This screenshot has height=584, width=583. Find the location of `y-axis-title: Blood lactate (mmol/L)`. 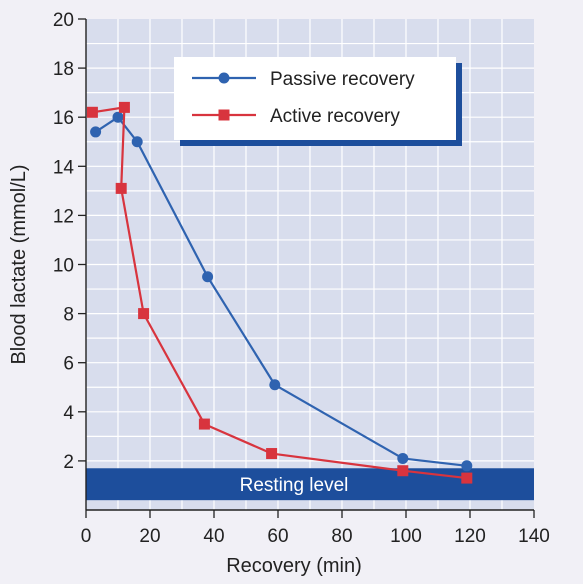

y-axis-title: Blood lactate (mmol/L) is located at coordinates (19, 264).